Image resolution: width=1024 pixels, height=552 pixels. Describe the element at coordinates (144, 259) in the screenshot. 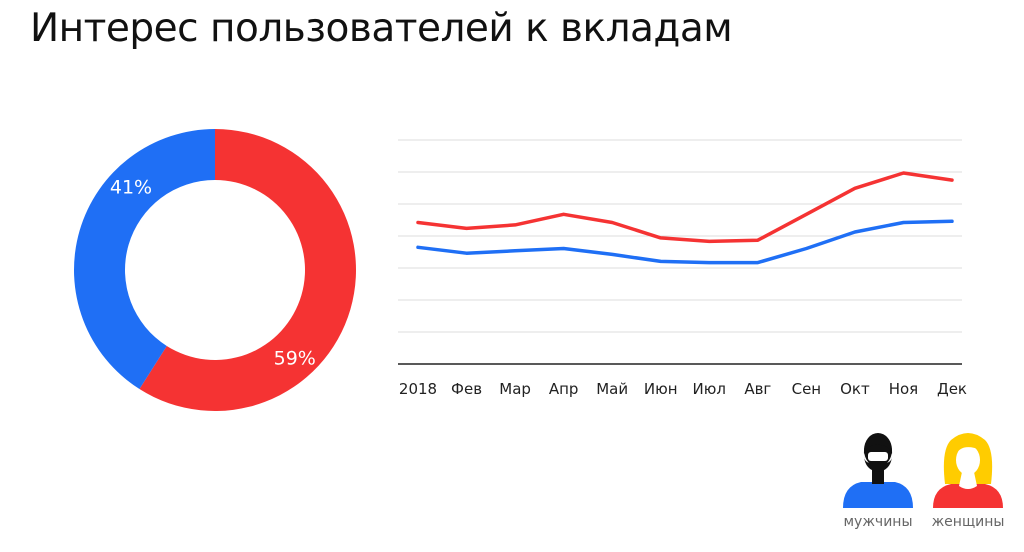

I see `donut-slice-men` at that location.